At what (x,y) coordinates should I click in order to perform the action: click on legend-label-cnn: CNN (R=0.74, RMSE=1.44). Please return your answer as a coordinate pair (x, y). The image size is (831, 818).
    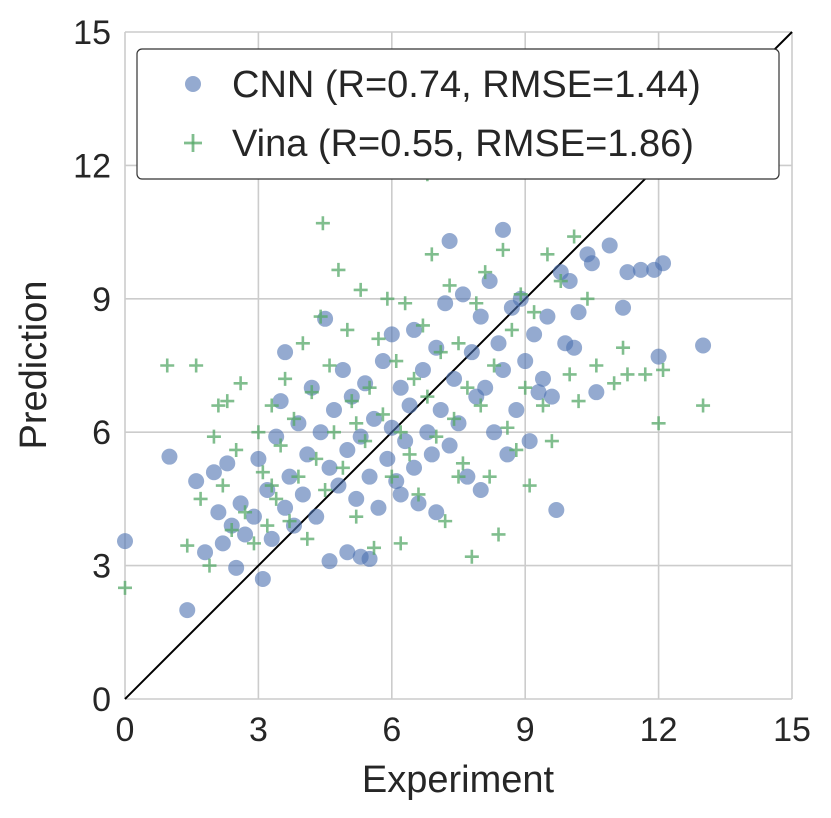
    Looking at the image, I should click on (466, 85).